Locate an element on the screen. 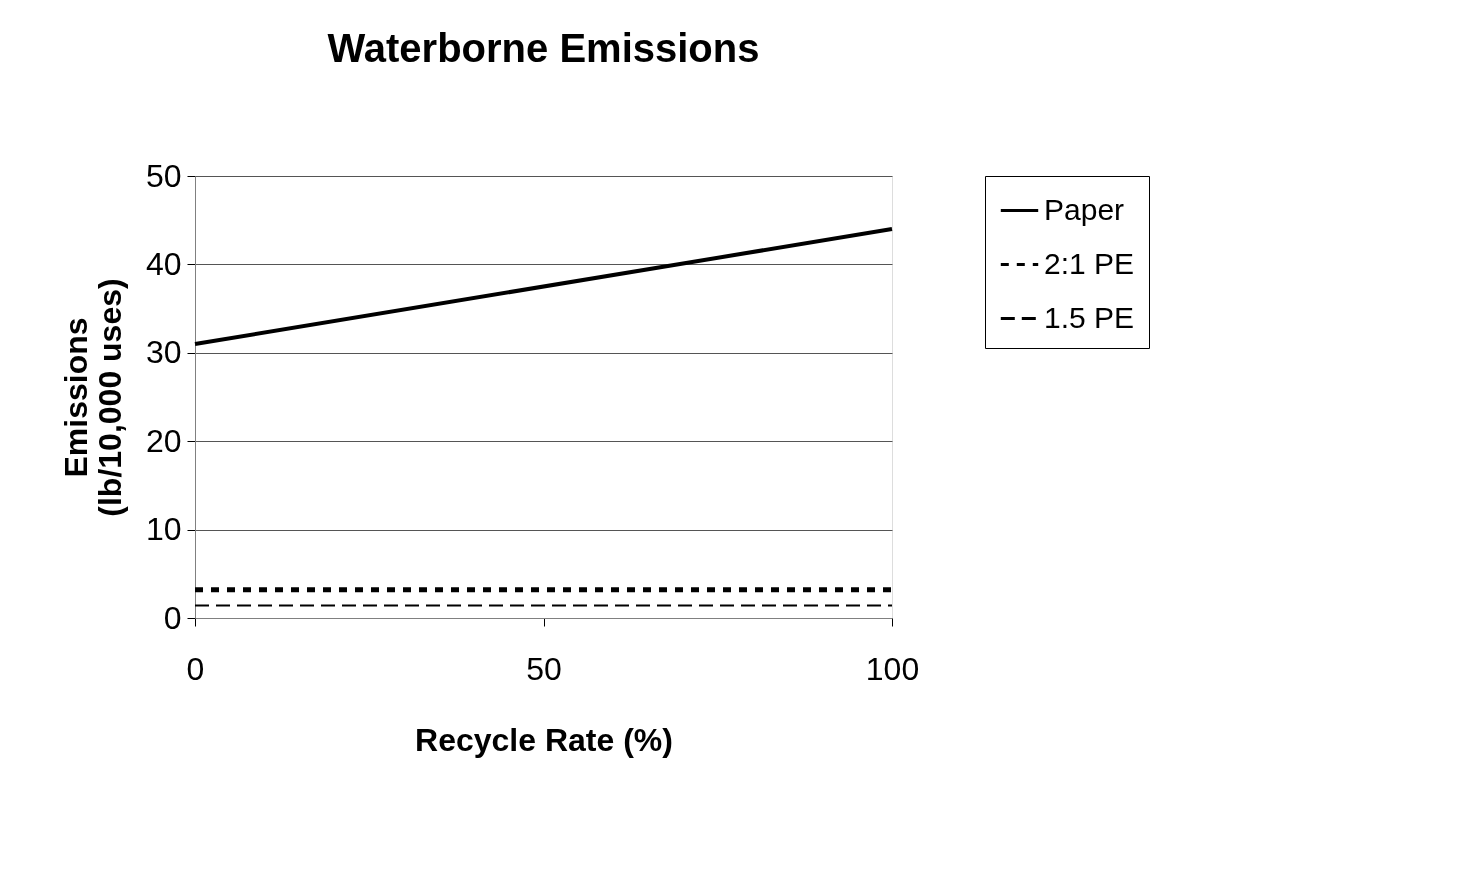 The width and height of the screenshot is (1469, 882). y-tick-label: 20 is located at coordinates (163, 440).